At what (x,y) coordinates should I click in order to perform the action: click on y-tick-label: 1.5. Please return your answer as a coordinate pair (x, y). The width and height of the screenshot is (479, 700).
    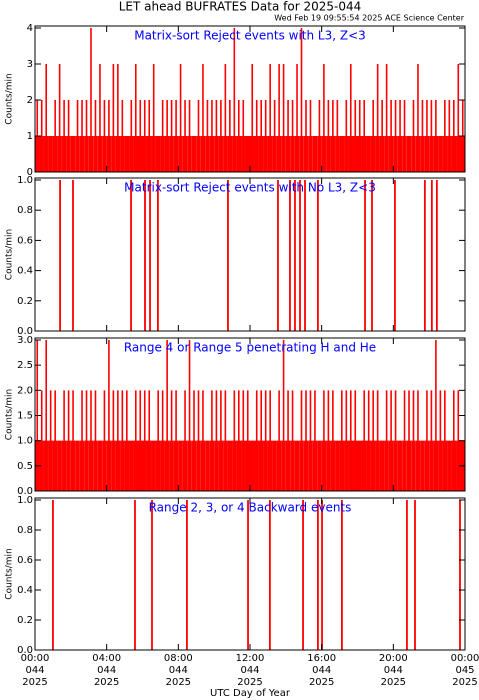
    Looking at the image, I should click on (25, 416).